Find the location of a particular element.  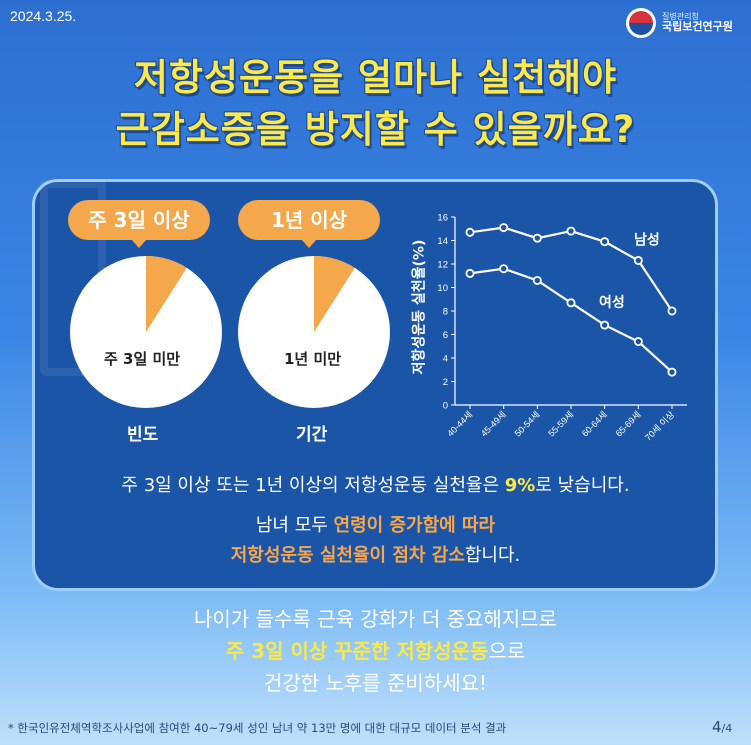

summary-line-1-post: 로 낮습니다. is located at coordinates (582, 485).